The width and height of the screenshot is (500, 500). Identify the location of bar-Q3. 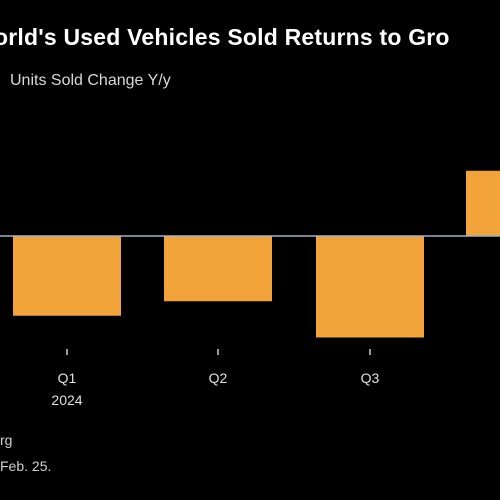
(370, 287).